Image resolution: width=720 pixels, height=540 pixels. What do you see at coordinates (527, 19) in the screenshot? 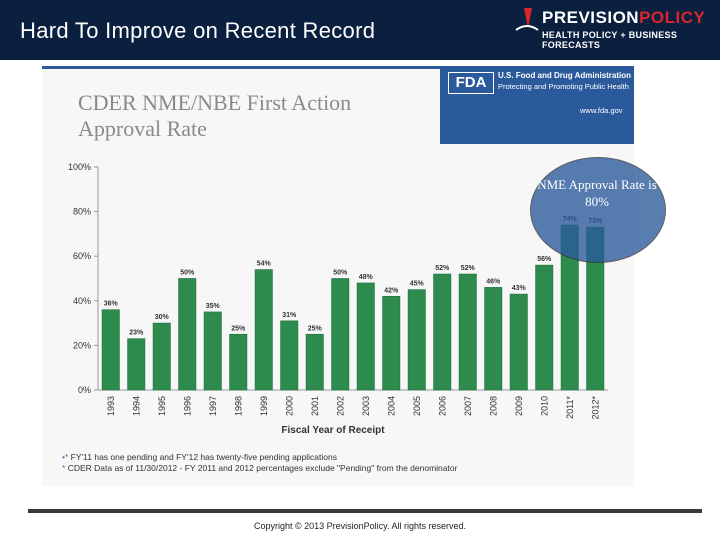
I see `logo-mark-icon` at bounding box center [527, 19].